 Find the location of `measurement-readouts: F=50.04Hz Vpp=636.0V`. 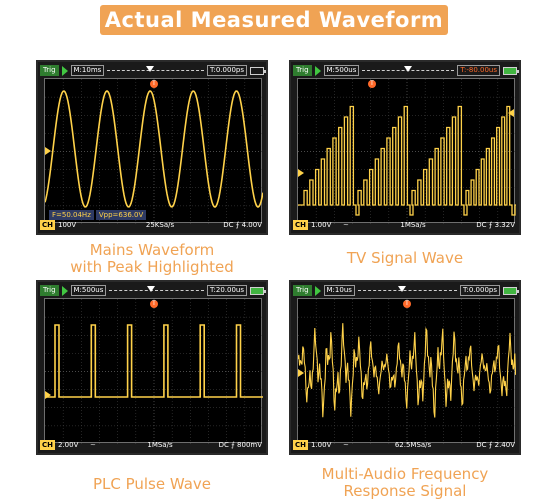

measurement-readouts: F=50.04Hz Vpp=636.0V is located at coordinates (98, 215).